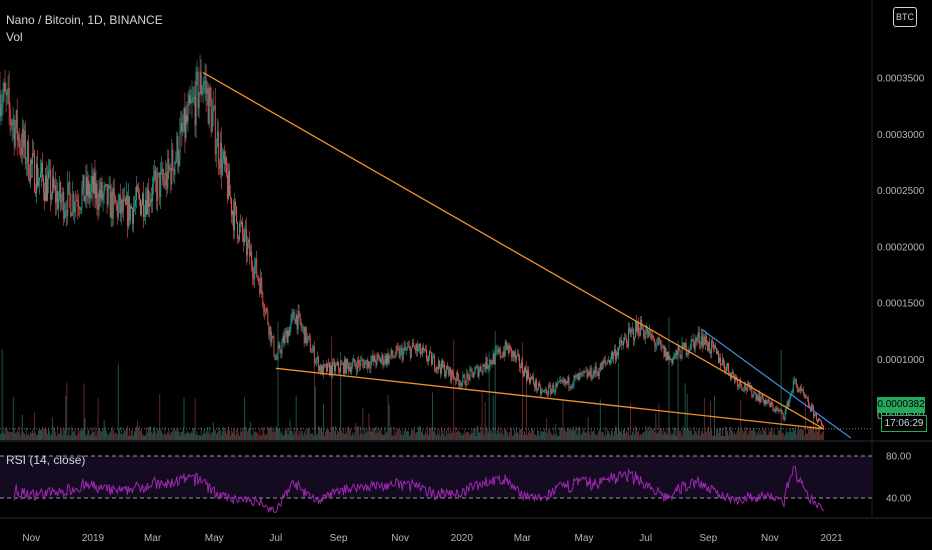  Describe the element at coordinates (901, 191) in the screenshot. I see `price-tick-label: 0.0002500` at that location.